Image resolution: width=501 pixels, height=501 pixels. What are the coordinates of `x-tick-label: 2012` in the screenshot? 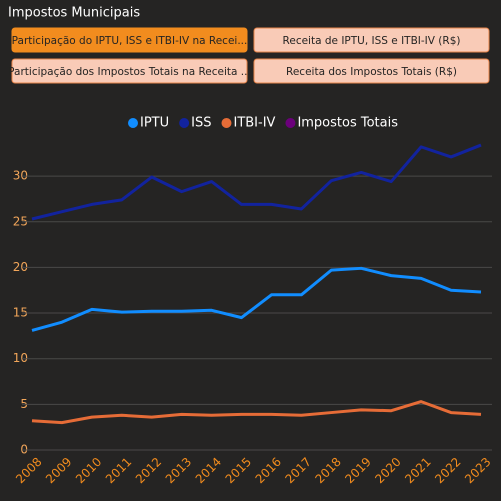 It's located at (148, 470).